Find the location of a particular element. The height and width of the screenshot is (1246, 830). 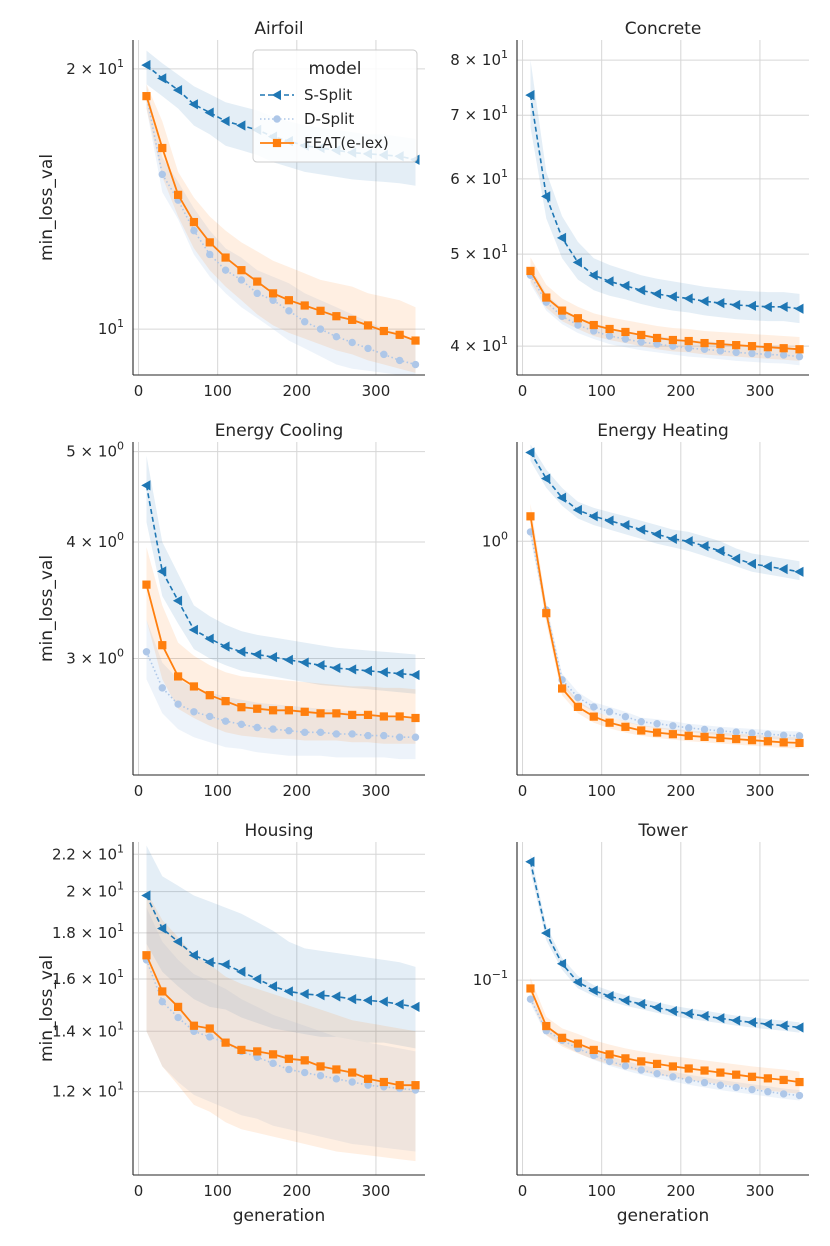

y-tick-label: 1.2 × 10¹ is located at coordinates (88, 1090).